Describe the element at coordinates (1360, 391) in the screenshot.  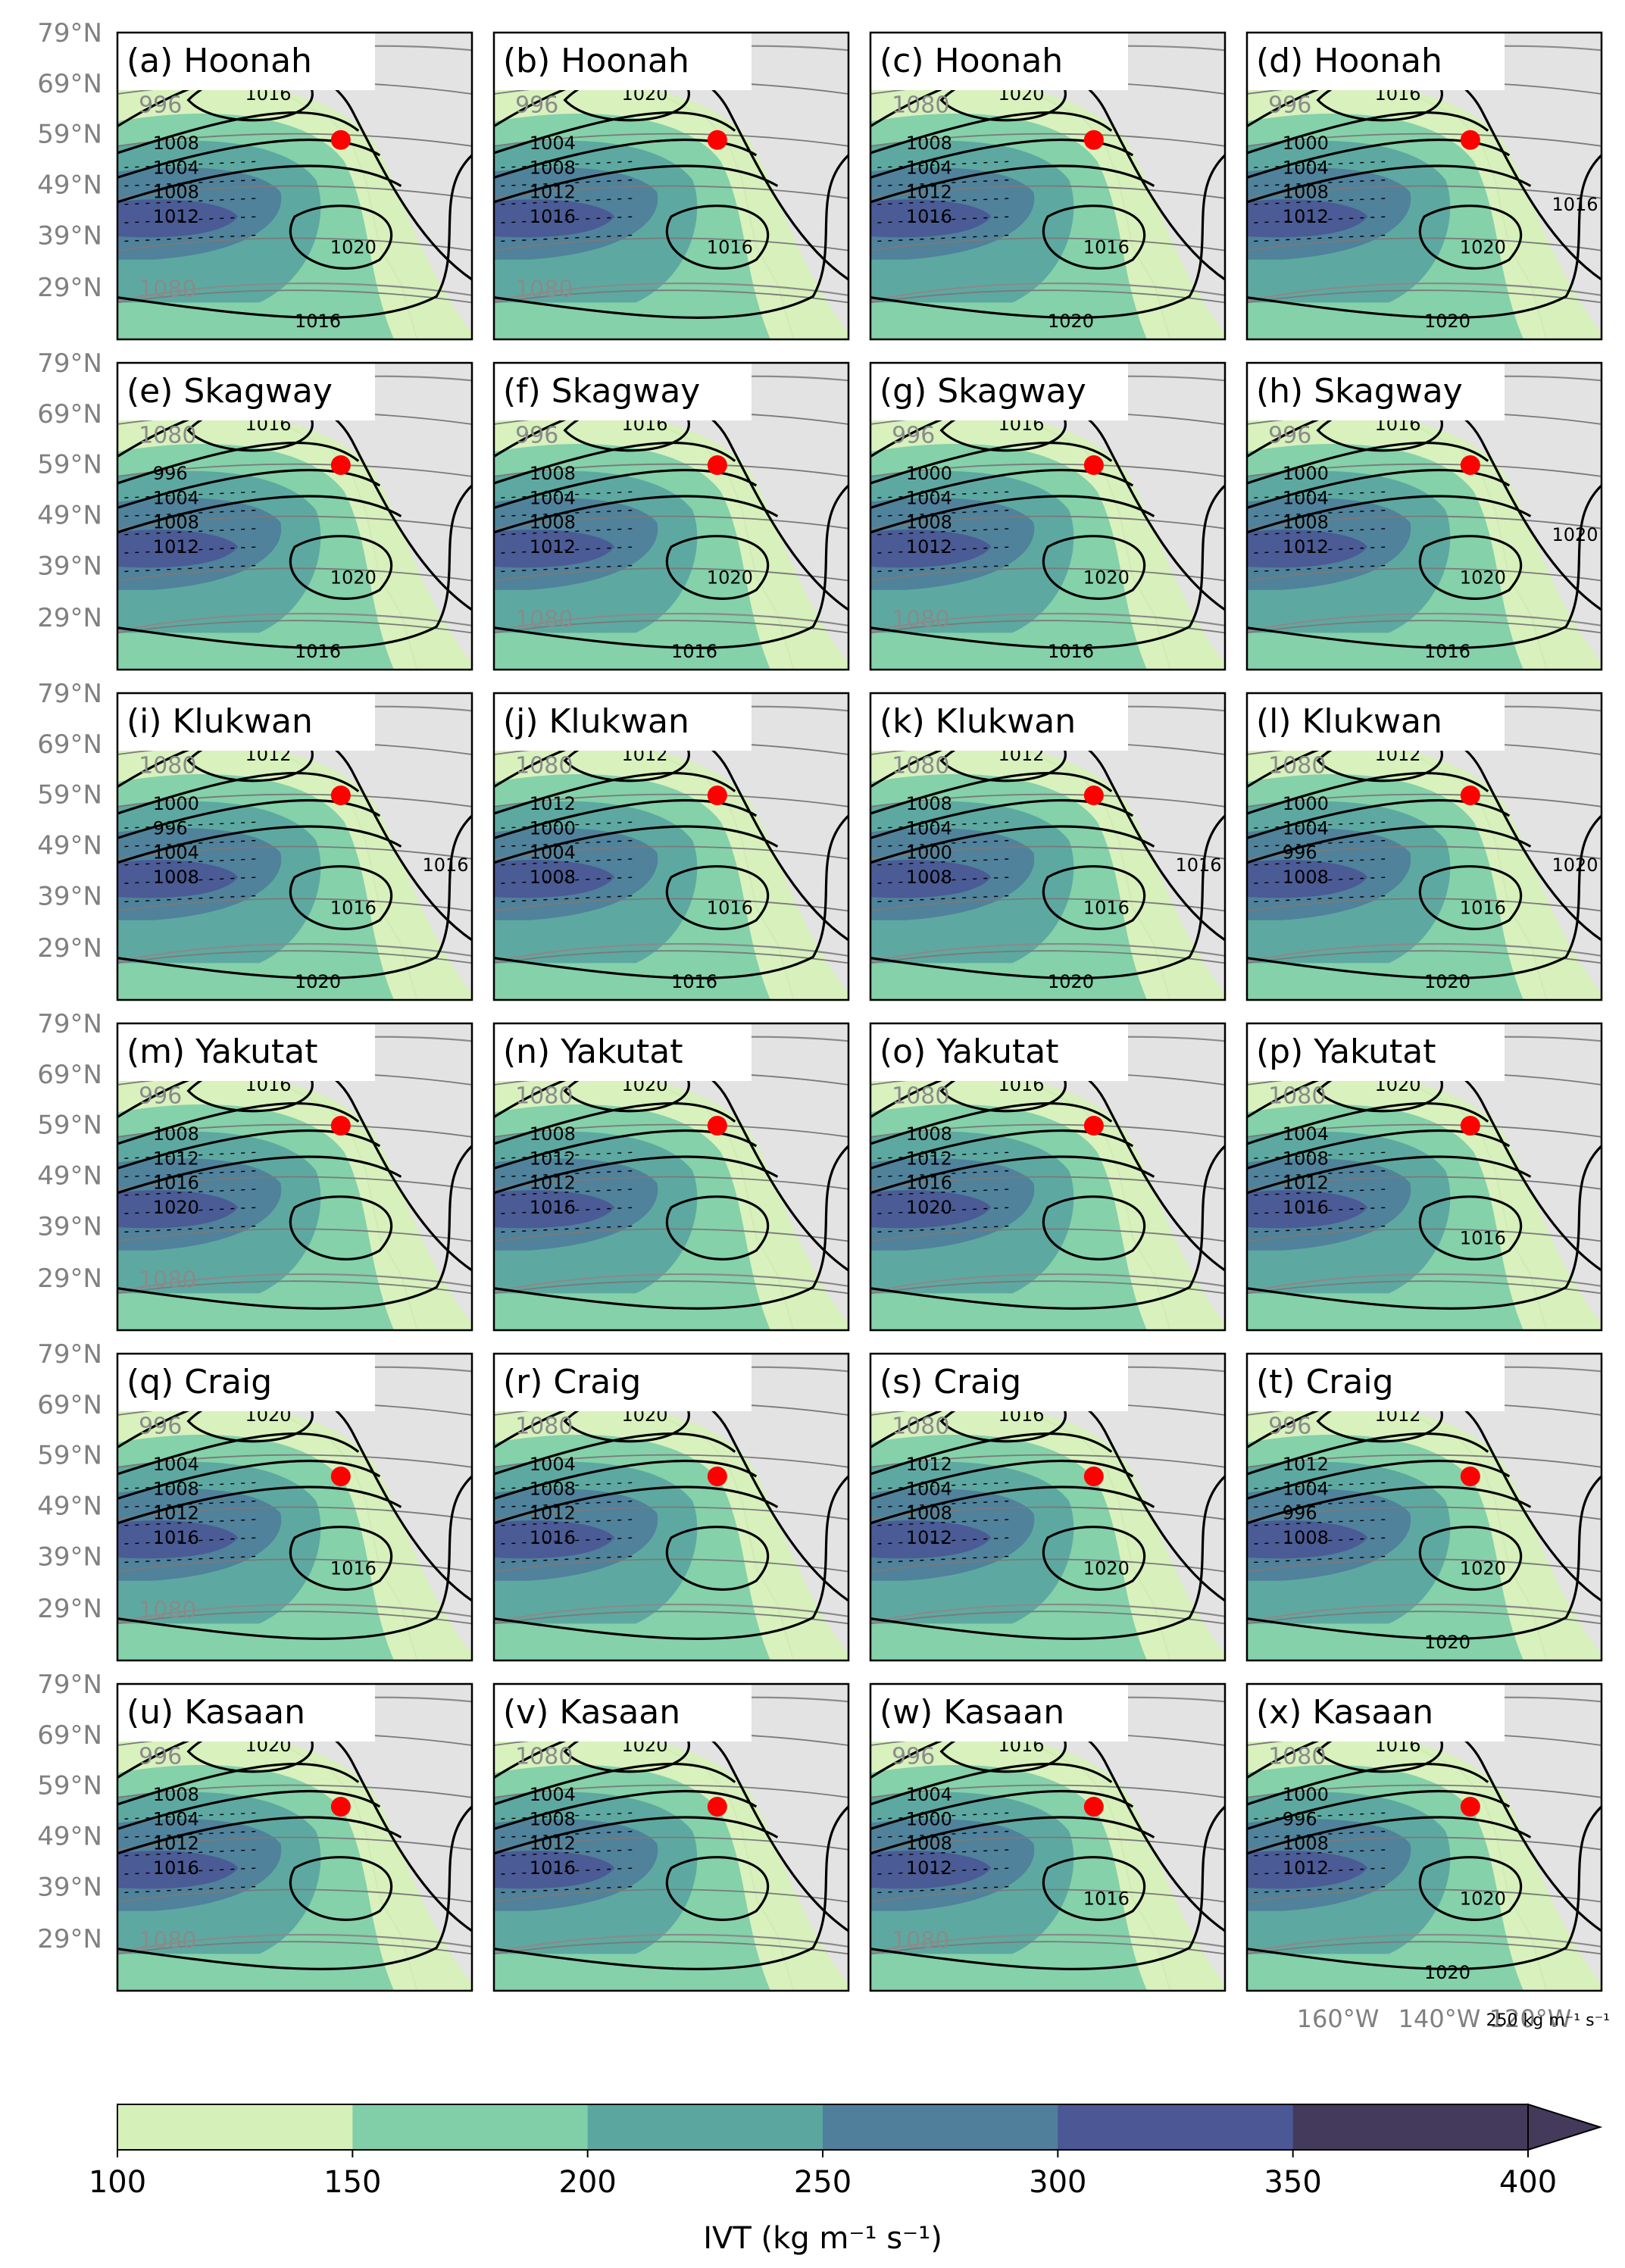
I see `panel-title: (h) Skagway` at that location.